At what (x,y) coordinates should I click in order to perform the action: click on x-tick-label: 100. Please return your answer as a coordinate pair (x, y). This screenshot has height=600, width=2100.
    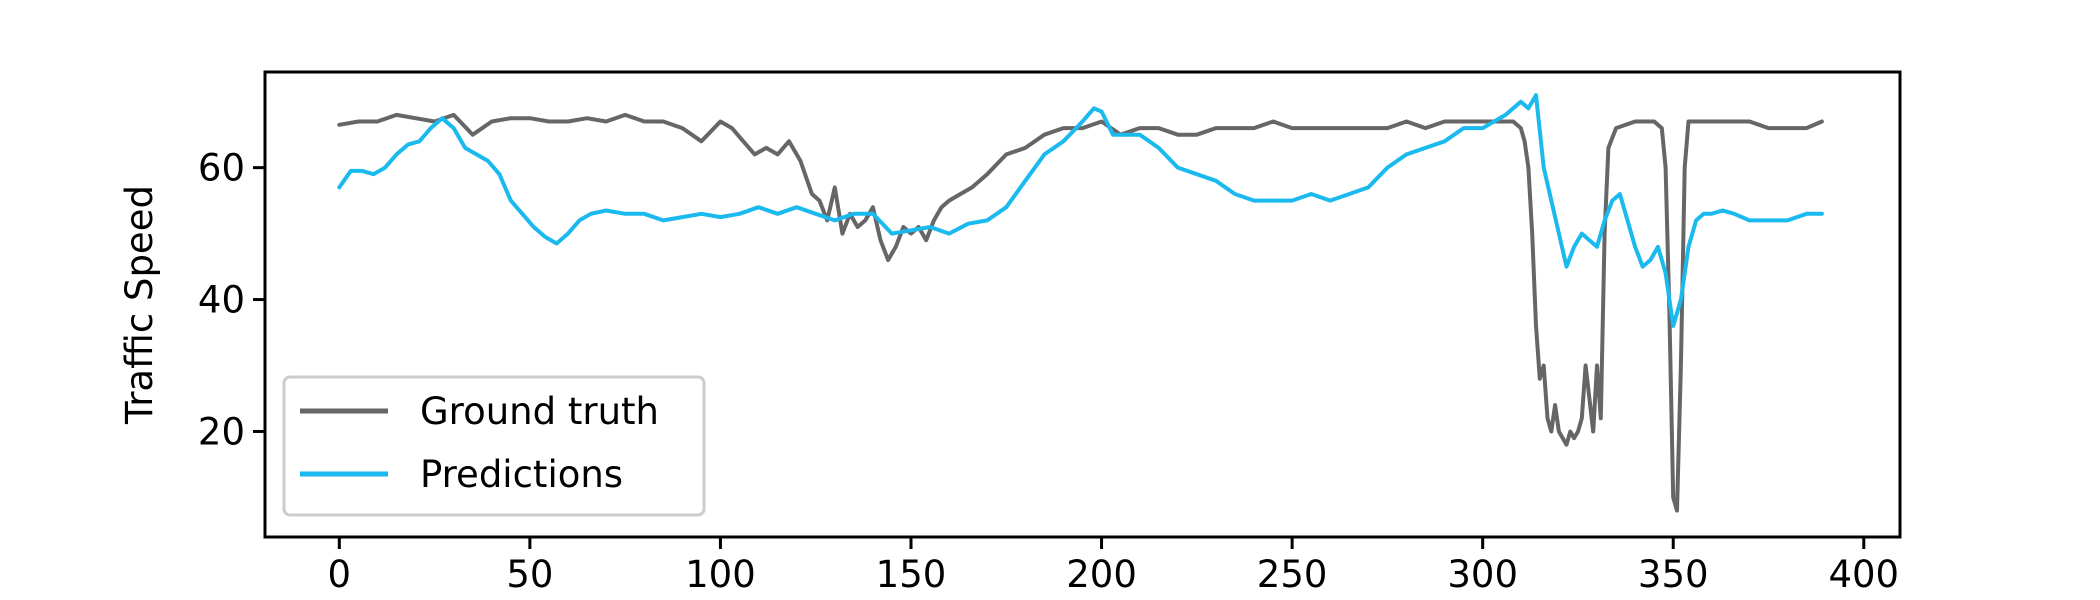
    Looking at the image, I should click on (720, 574).